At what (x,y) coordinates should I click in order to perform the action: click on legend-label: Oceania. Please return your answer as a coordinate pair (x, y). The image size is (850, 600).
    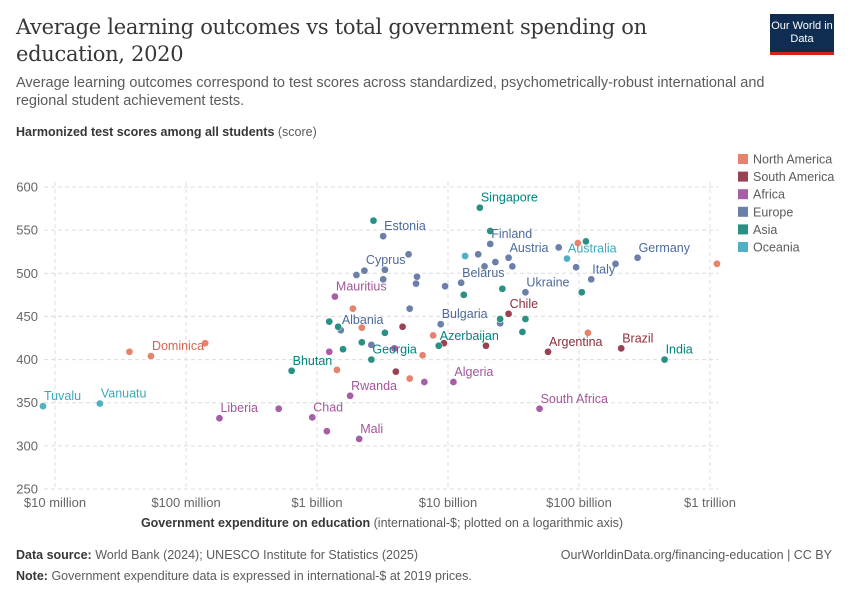
    Looking at the image, I should click on (776, 248).